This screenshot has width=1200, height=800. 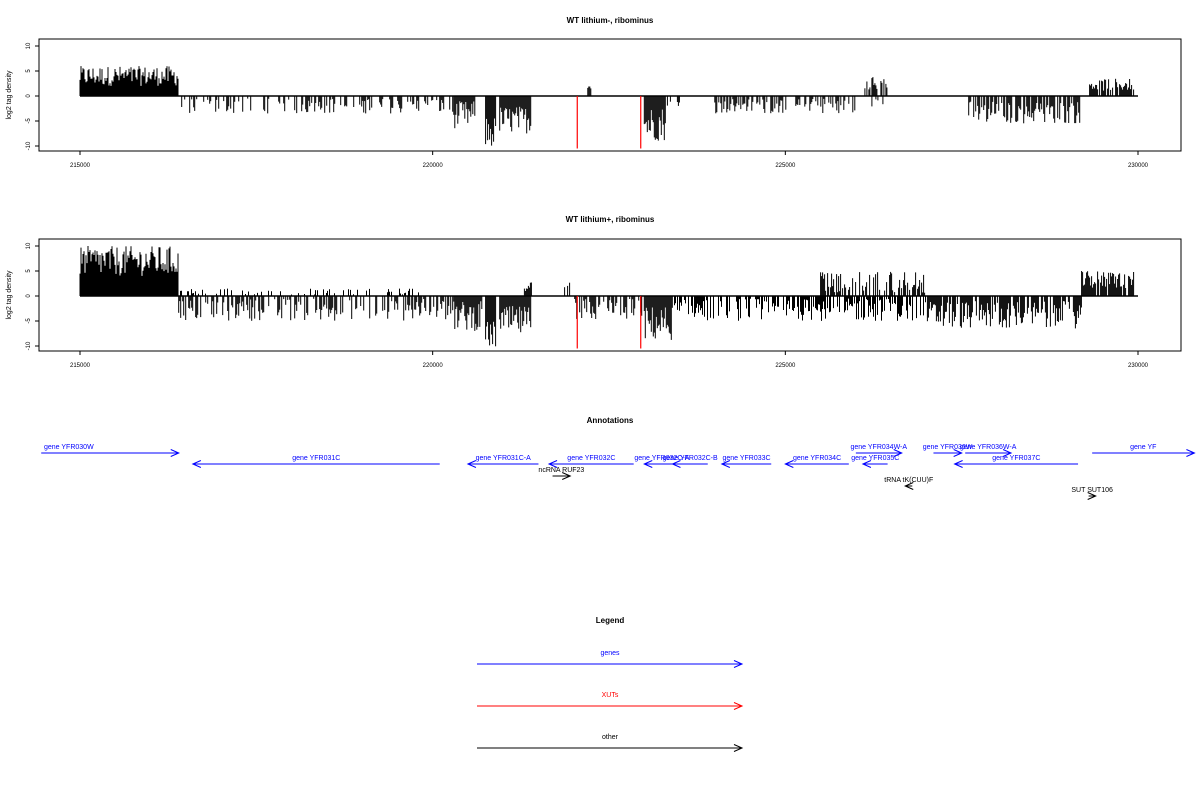 I want to click on annotation-label: gene YFR031C, so click(x=316, y=458).